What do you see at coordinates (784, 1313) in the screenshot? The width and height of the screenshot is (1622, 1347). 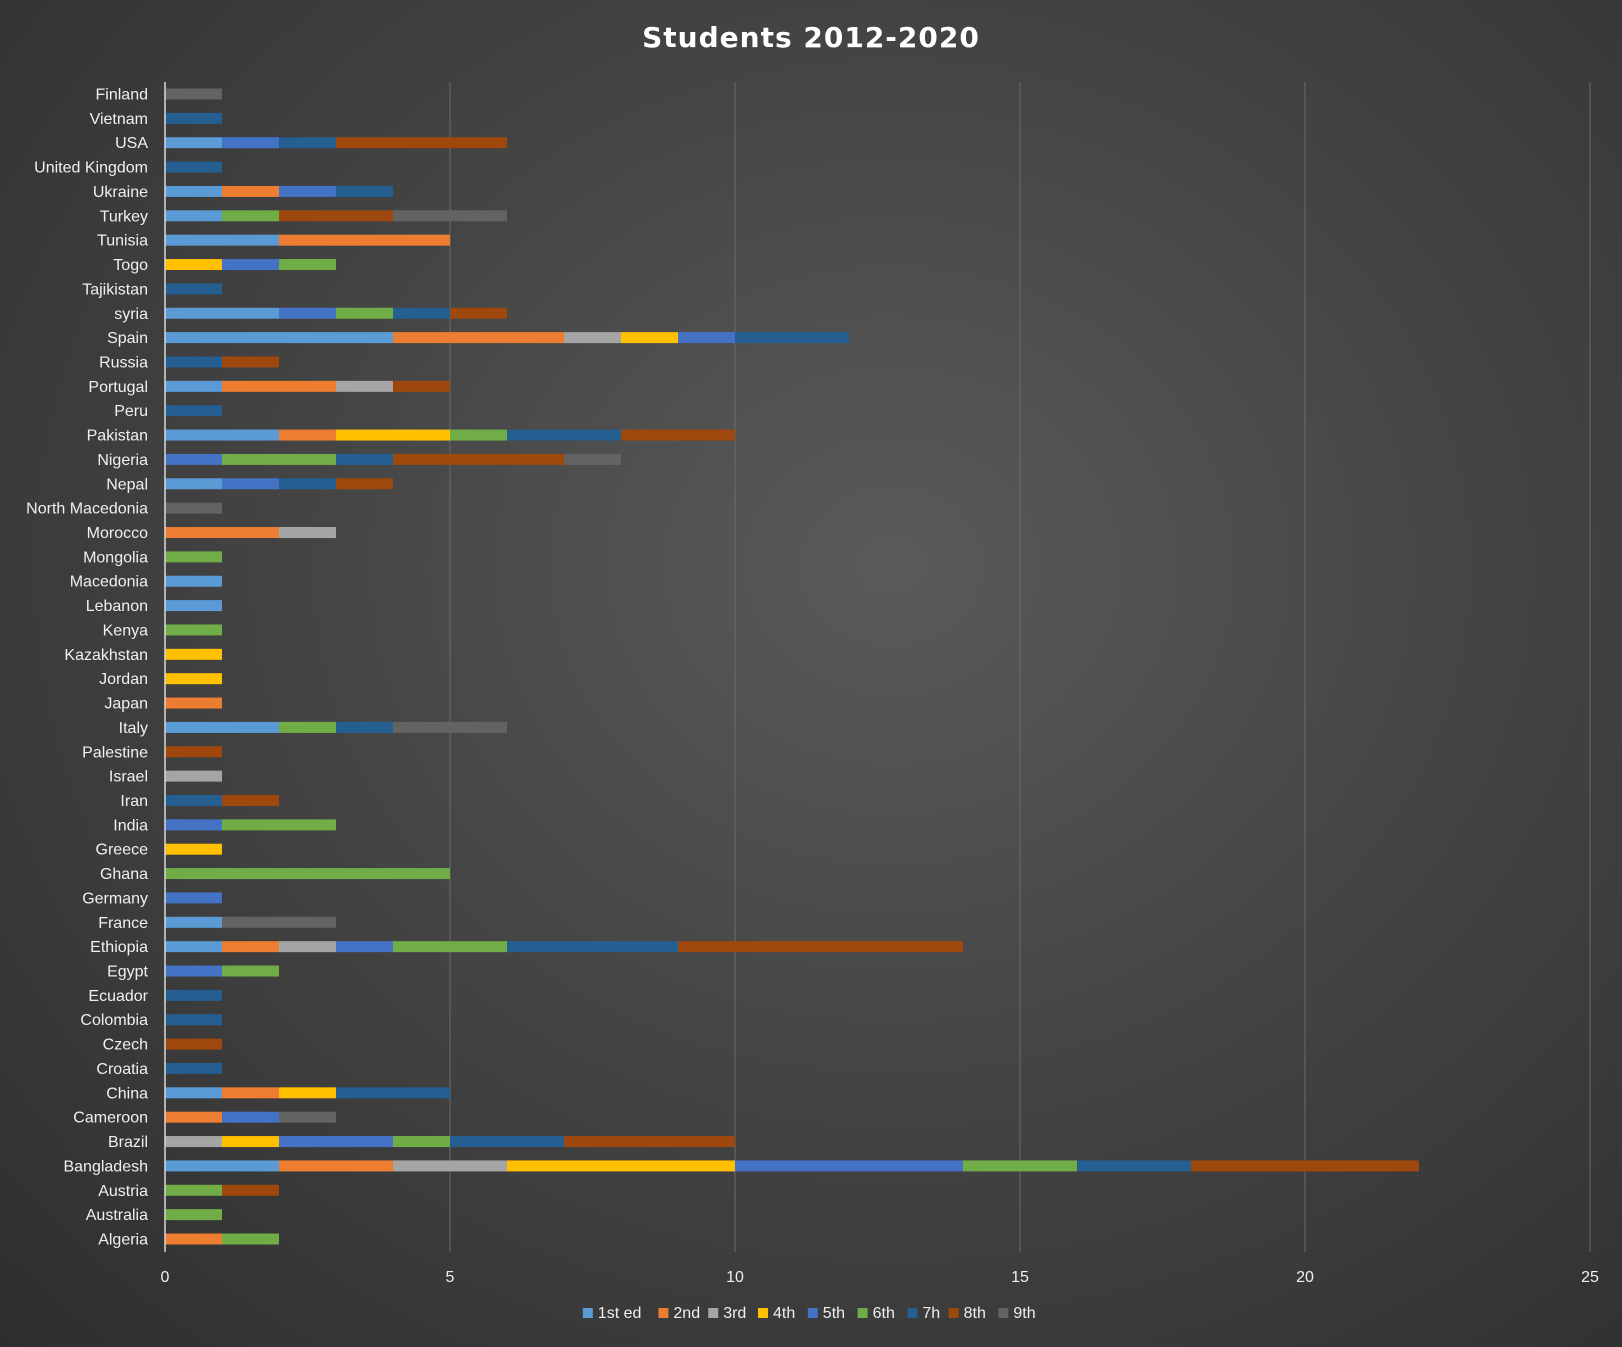 I see `legend-label: 4th` at bounding box center [784, 1313].